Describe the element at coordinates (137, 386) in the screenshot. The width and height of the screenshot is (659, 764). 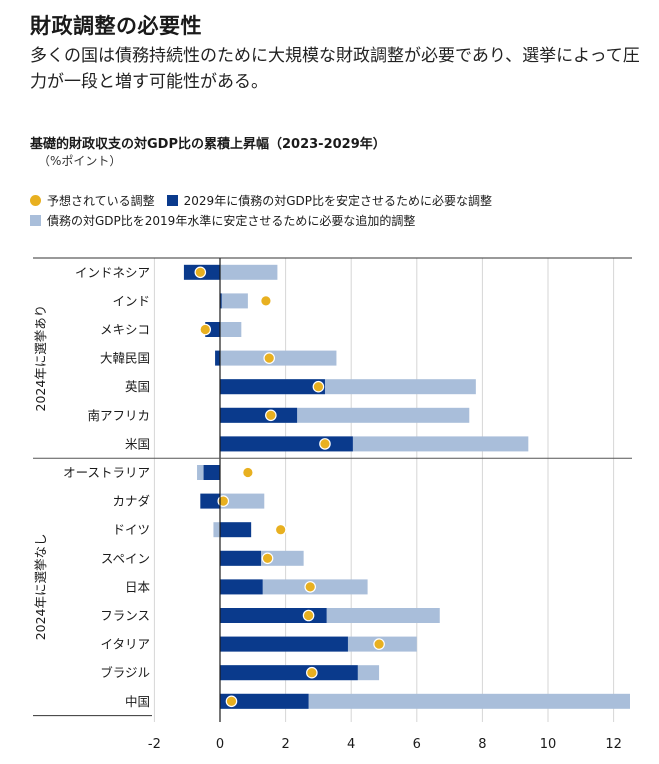
I see `category-label: 英国` at that location.